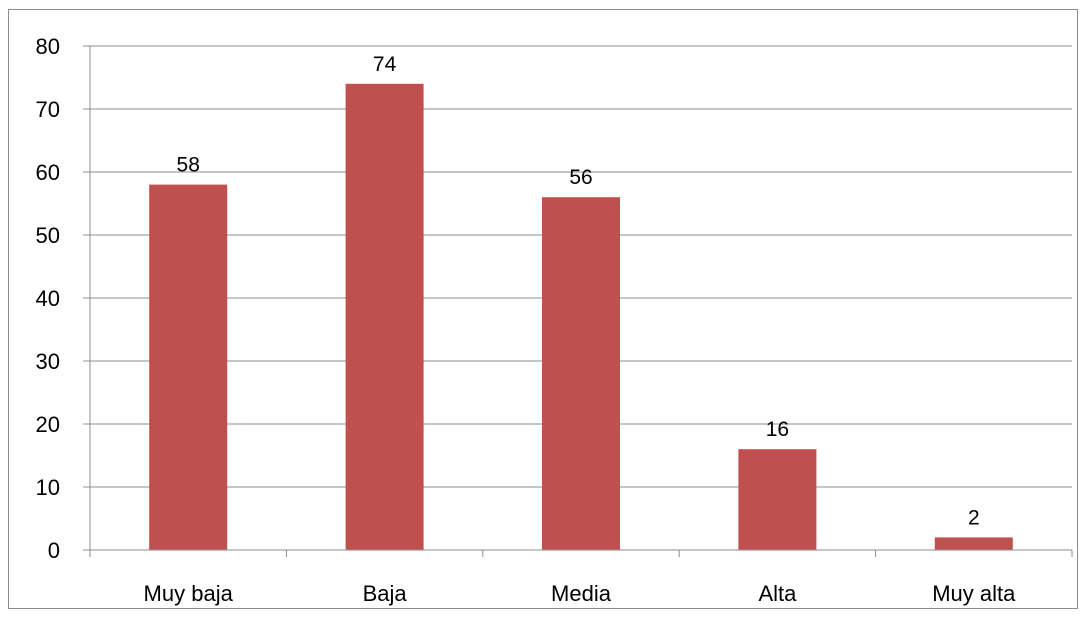  Describe the element at coordinates (48, 235) in the screenshot. I see `y-tick-label: 50` at that location.